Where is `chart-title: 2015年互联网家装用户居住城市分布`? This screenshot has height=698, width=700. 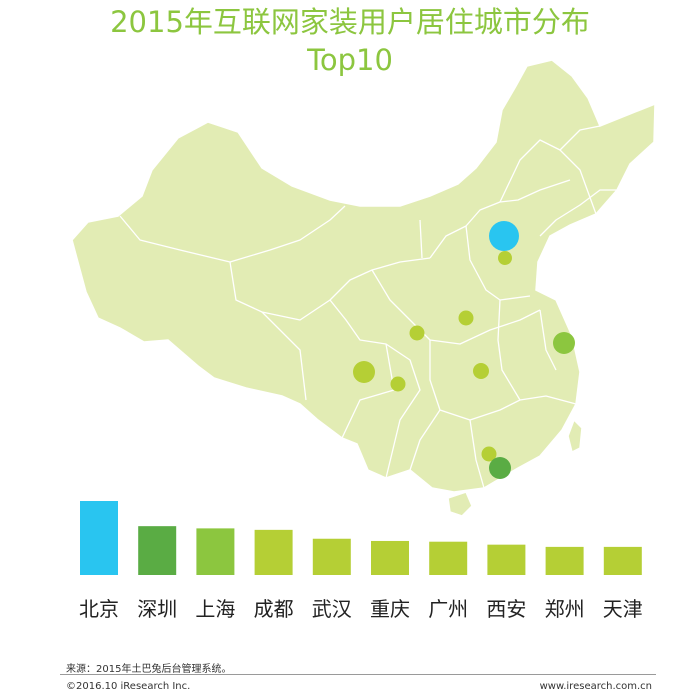 chart-title: 2015年互联网家装用户居住城市分布 is located at coordinates (350, 22).